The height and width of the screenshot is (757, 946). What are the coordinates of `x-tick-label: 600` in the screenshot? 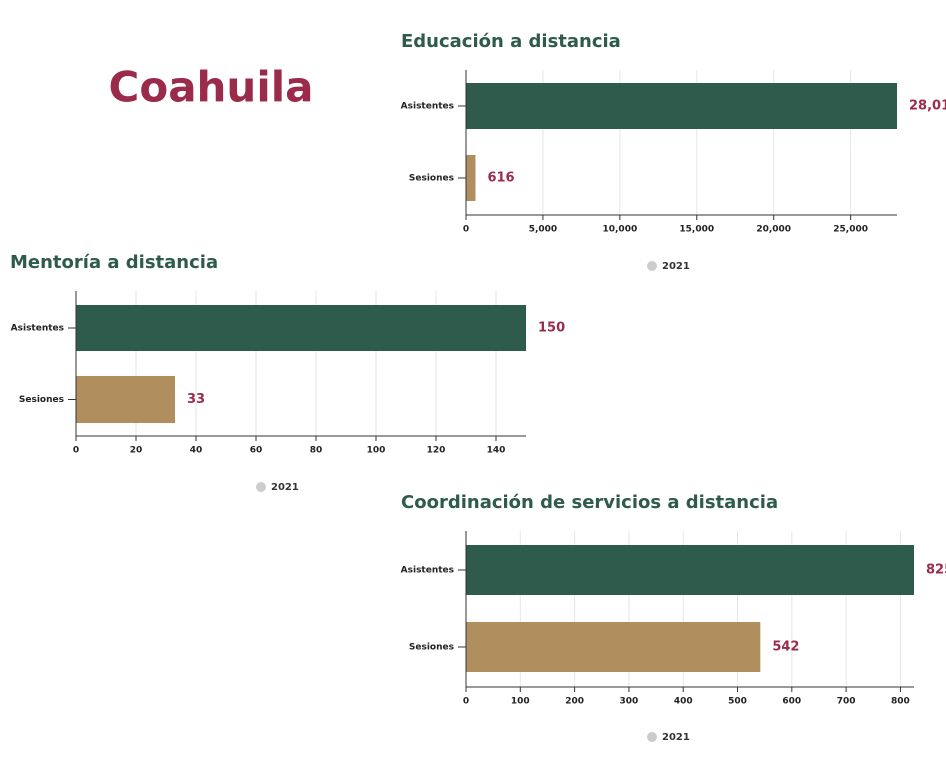 It's located at (791, 702).